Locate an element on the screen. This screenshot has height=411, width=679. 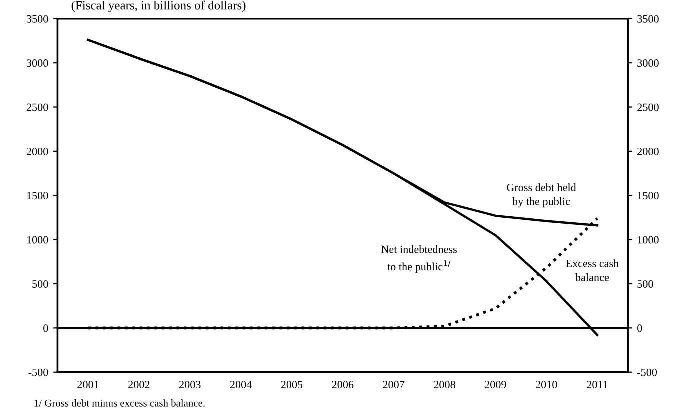
y2-tick-label: 3000 is located at coordinates (648, 64).